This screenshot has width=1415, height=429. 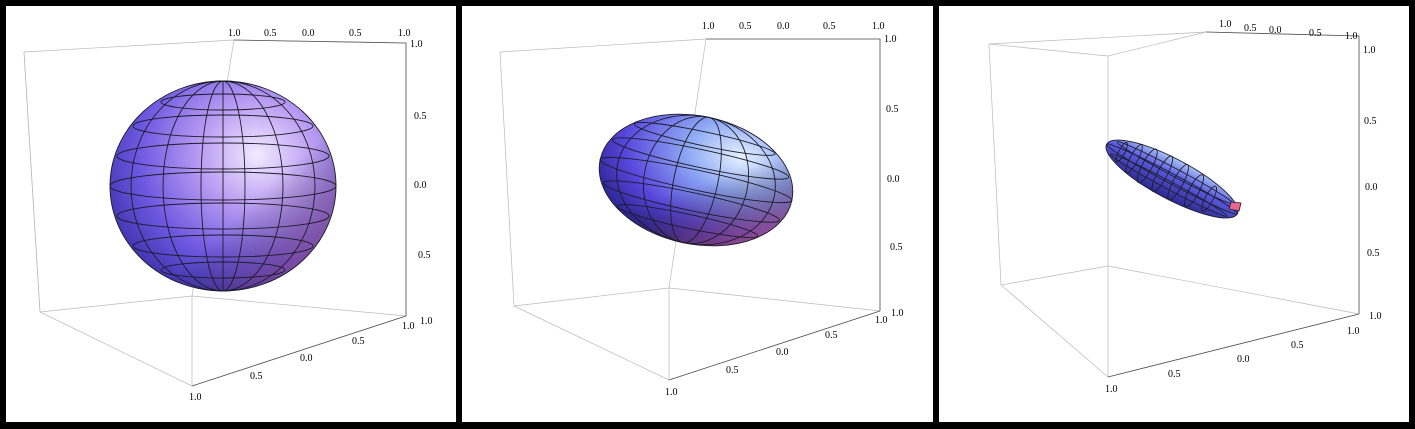 What do you see at coordinates (223, 186) in the screenshot?
I see `sphere-surface` at bounding box center [223, 186].